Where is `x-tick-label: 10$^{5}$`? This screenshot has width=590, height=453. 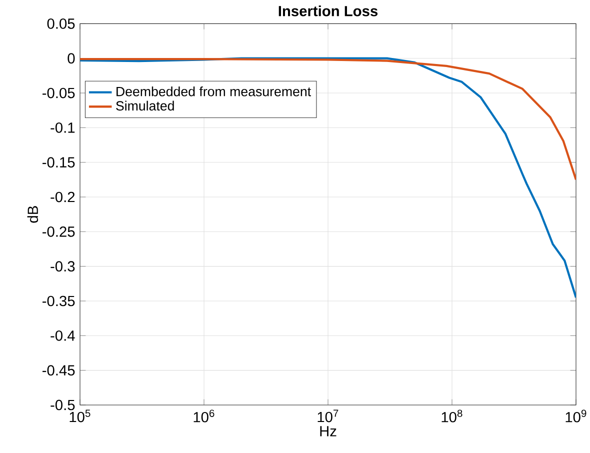
x-tick-label: 10$^{5}$ is located at coordinates (80, 416).